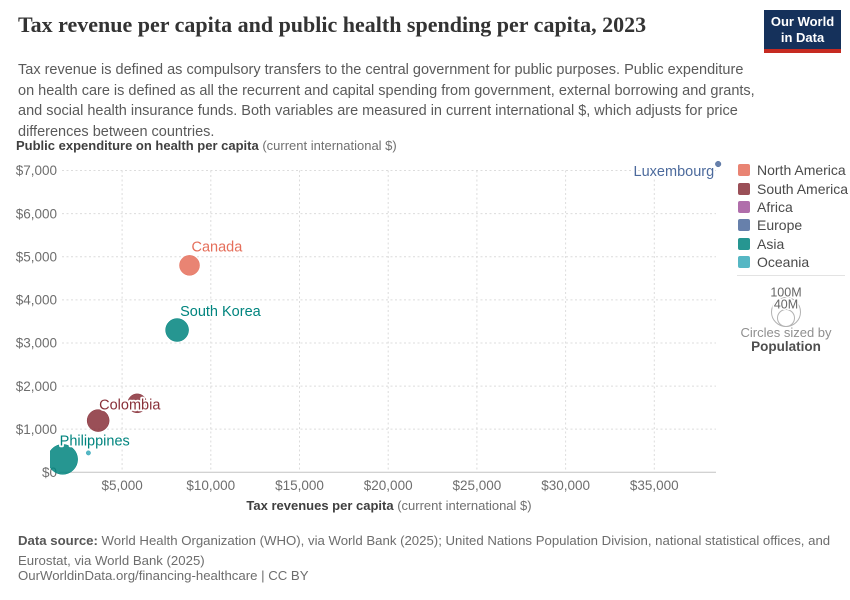 Image resolution: width=850 pixels, height=600 pixels. Describe the element at coordinates (463, 505) in the screenshot. I see `x-axis-title-unit: (current international $)` at that location.